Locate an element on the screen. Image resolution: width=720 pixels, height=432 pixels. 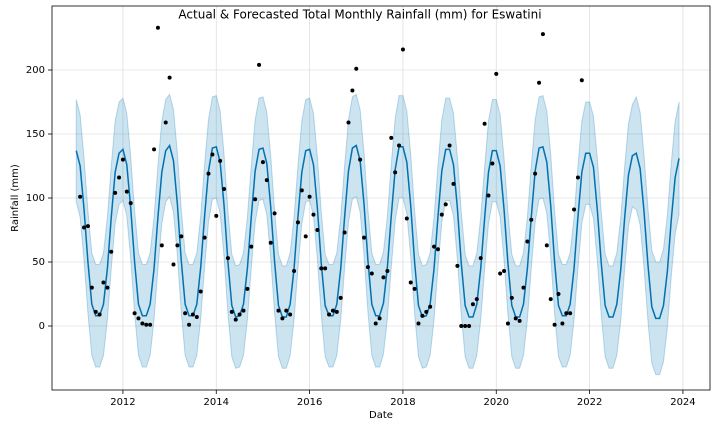
x-tick-label: 2020 is located at coordinates (496, 402).